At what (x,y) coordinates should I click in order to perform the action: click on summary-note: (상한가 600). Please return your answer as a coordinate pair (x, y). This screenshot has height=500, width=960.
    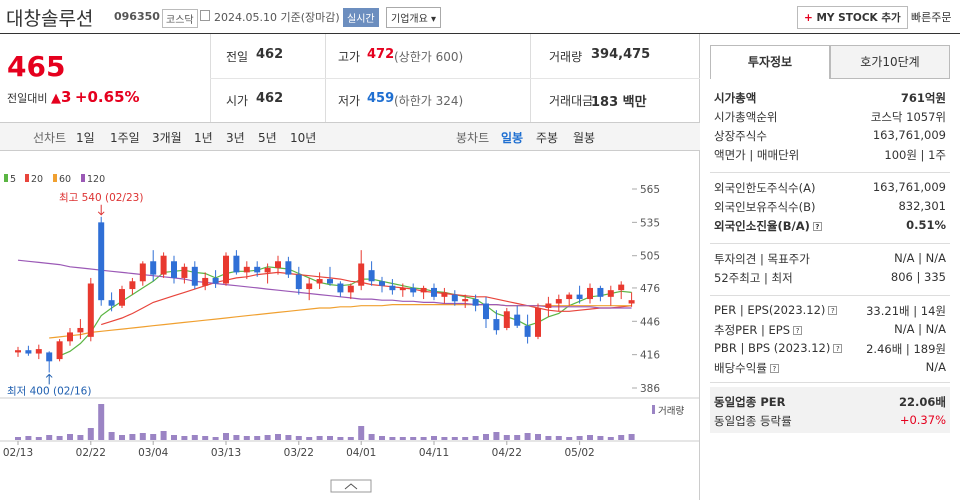
    Looking at the image, I should click on (429, 57).